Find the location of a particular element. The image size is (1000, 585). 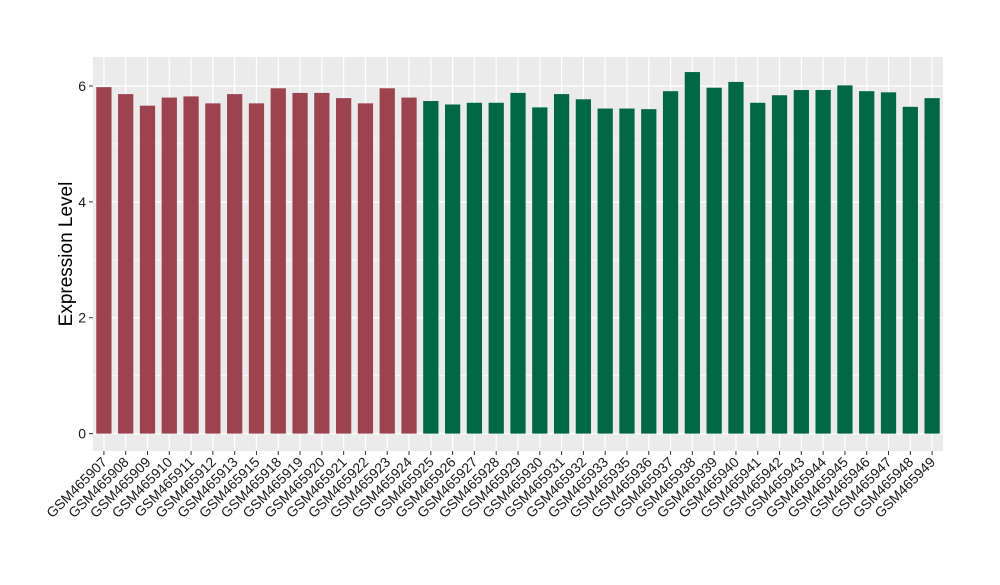

bar-GSM465933 is located at coordinates (605, 271).